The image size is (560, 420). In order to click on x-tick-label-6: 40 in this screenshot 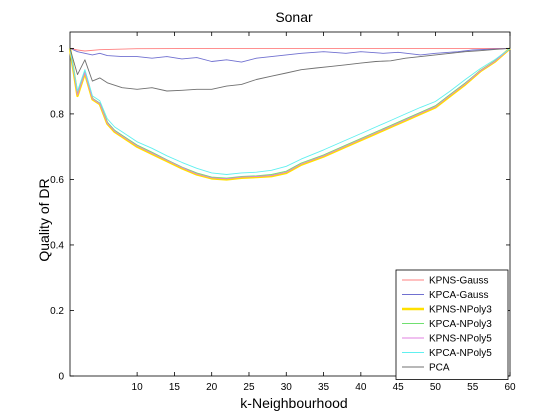, I will do `click(361, 387)`.